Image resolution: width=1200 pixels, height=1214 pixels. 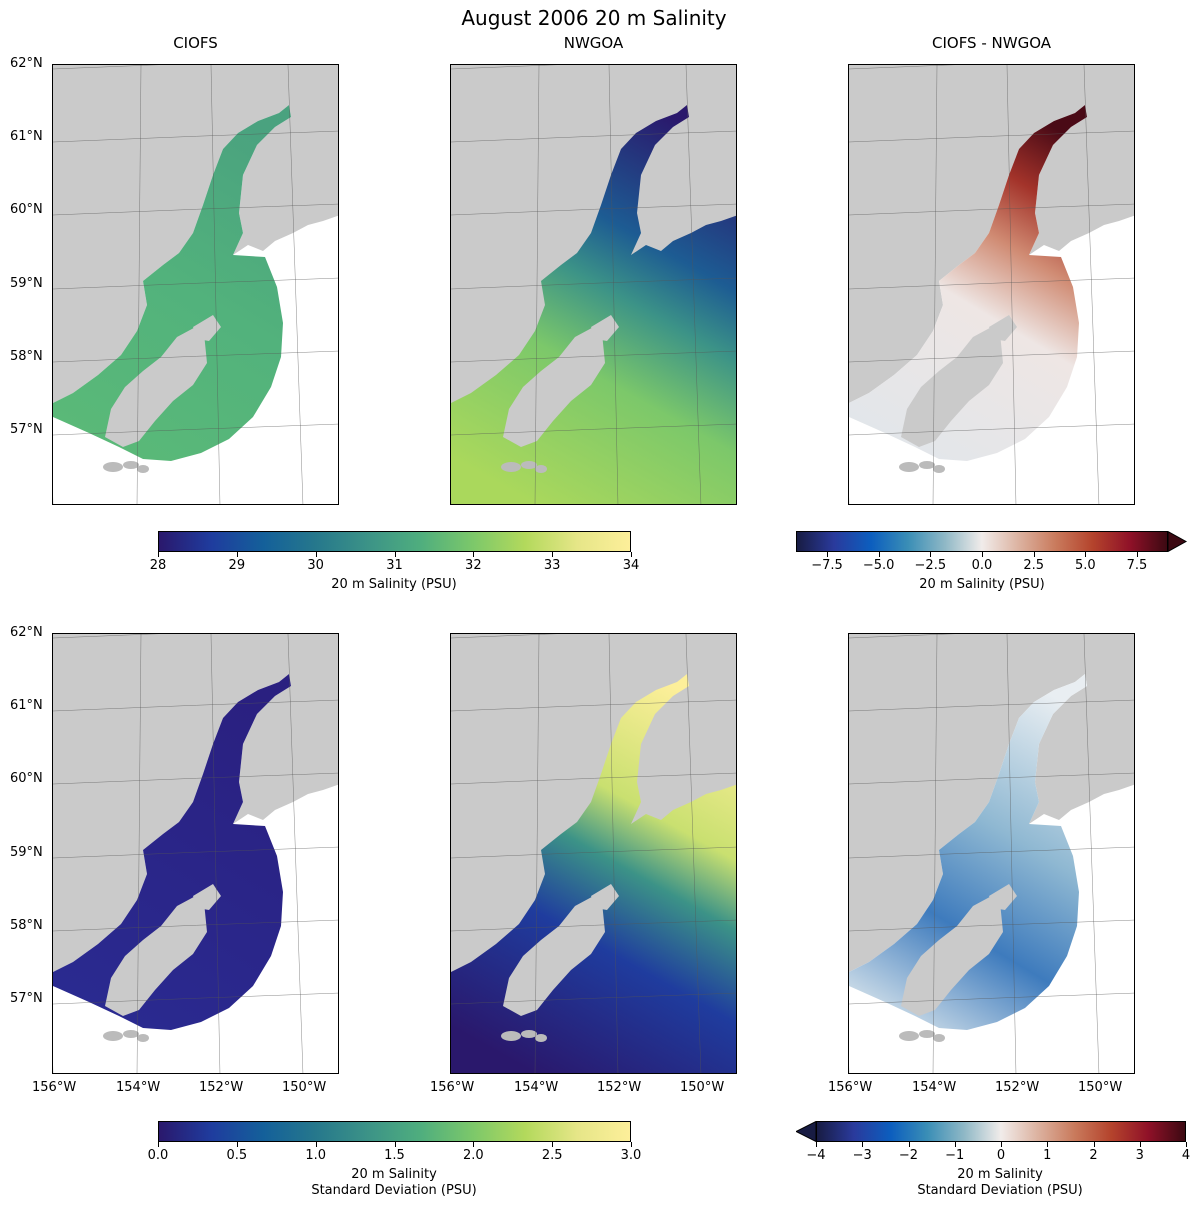 What do you see at coordinates (315, 1155) in the screenshot?
I see `colorbar-tick-label: 1.0` at bounding box center [315, 1155].